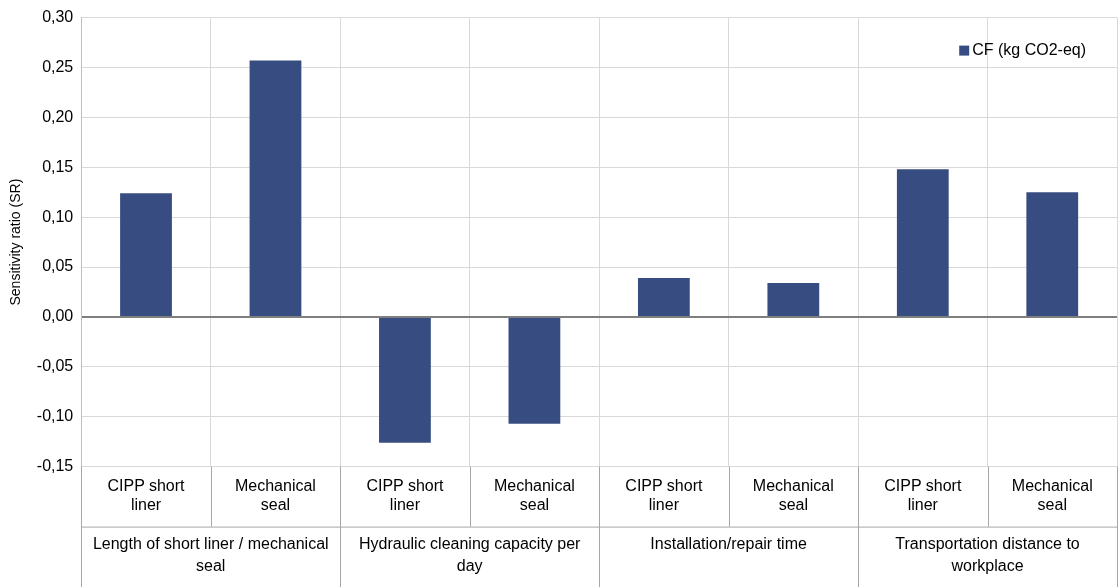 The width and height of the screenshot is (1119, 587). I want to click on y-axis-title: Sensitivity ratio (SR), so click(15, 242).